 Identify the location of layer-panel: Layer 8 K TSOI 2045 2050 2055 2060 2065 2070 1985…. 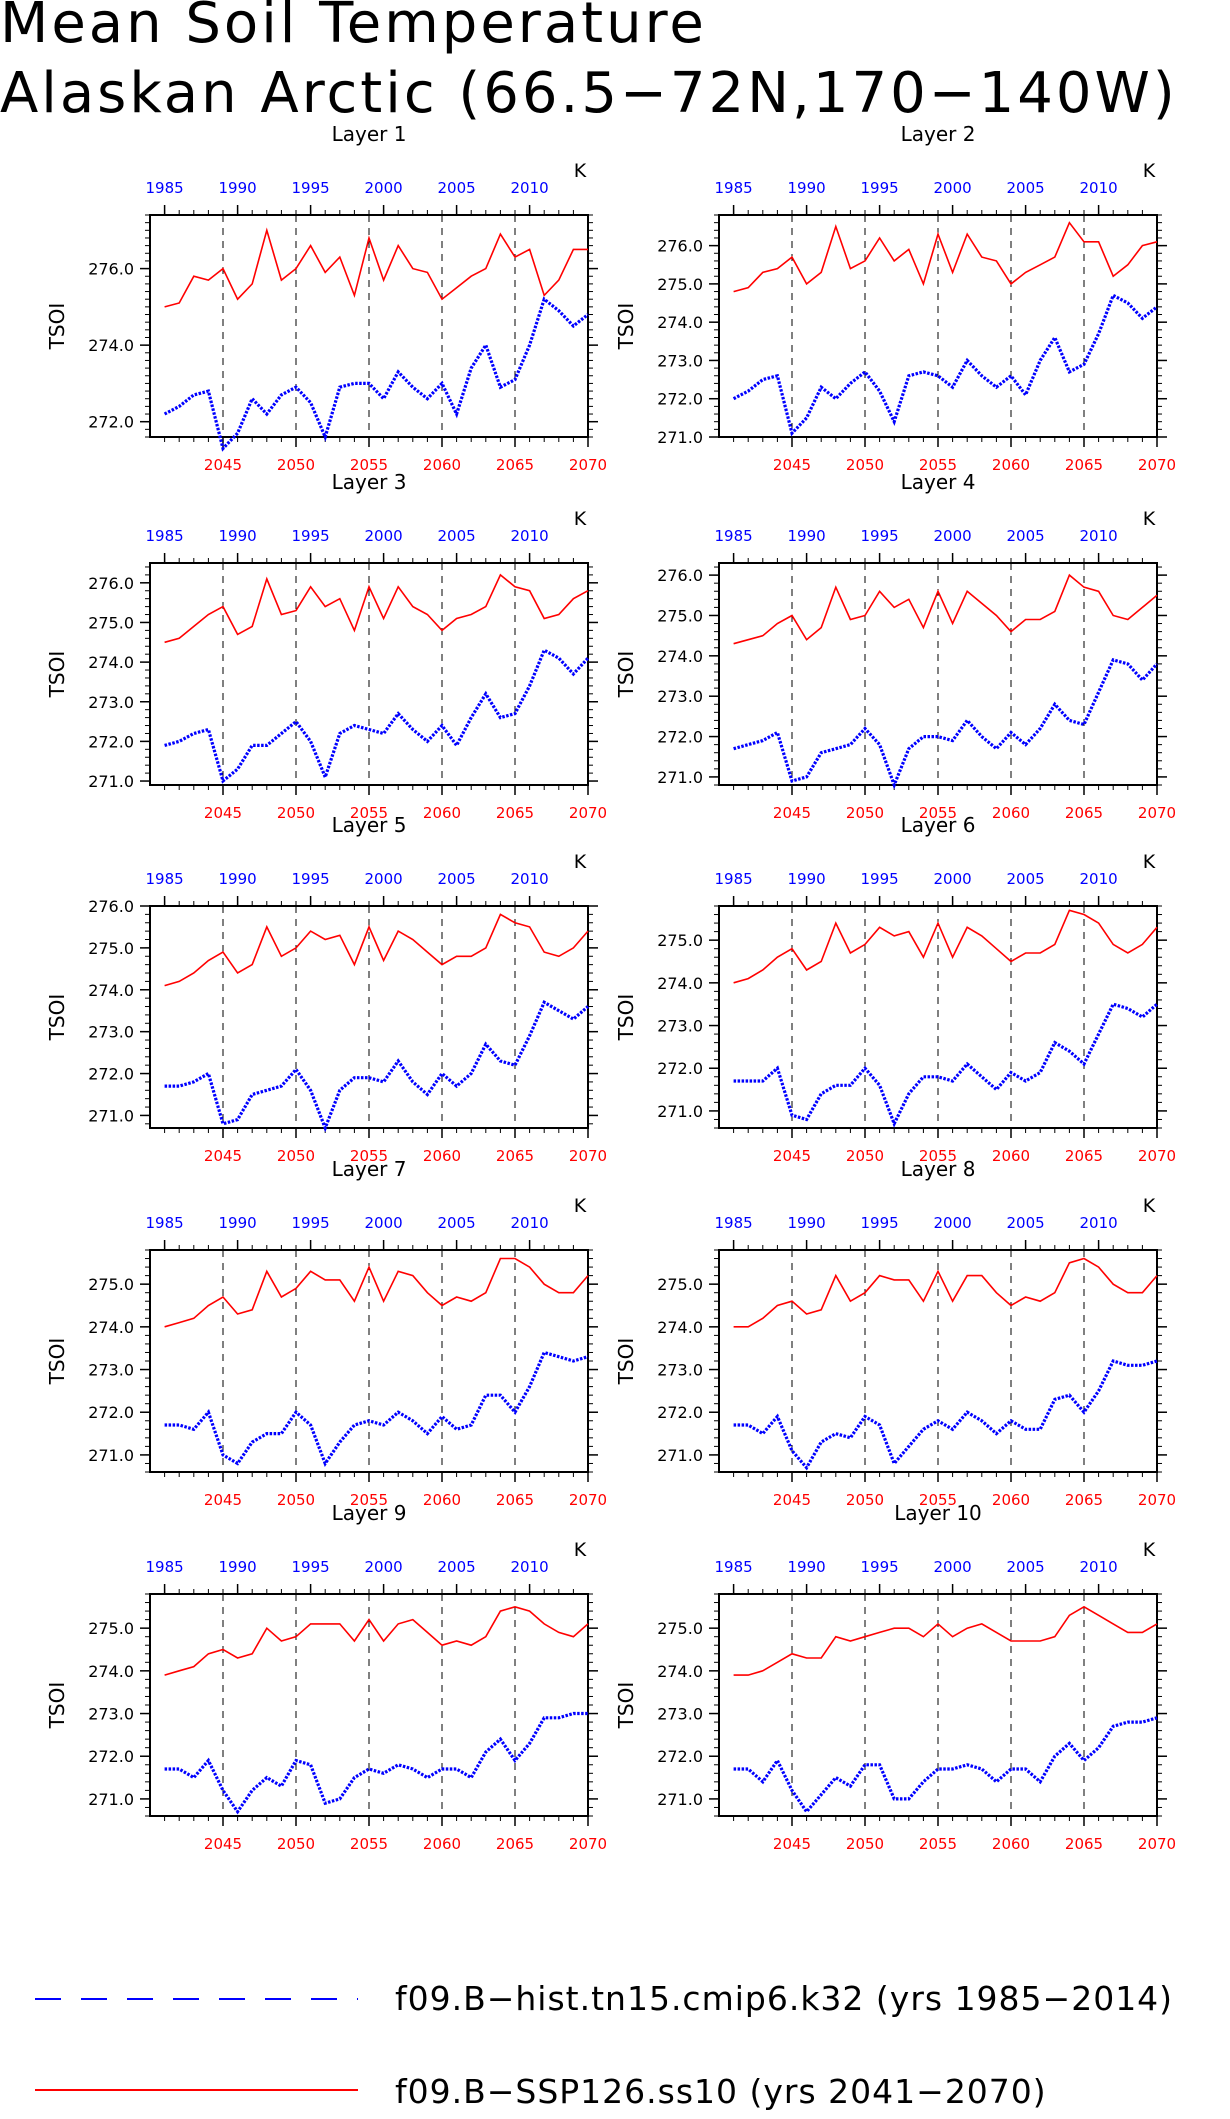
(895, 1333).